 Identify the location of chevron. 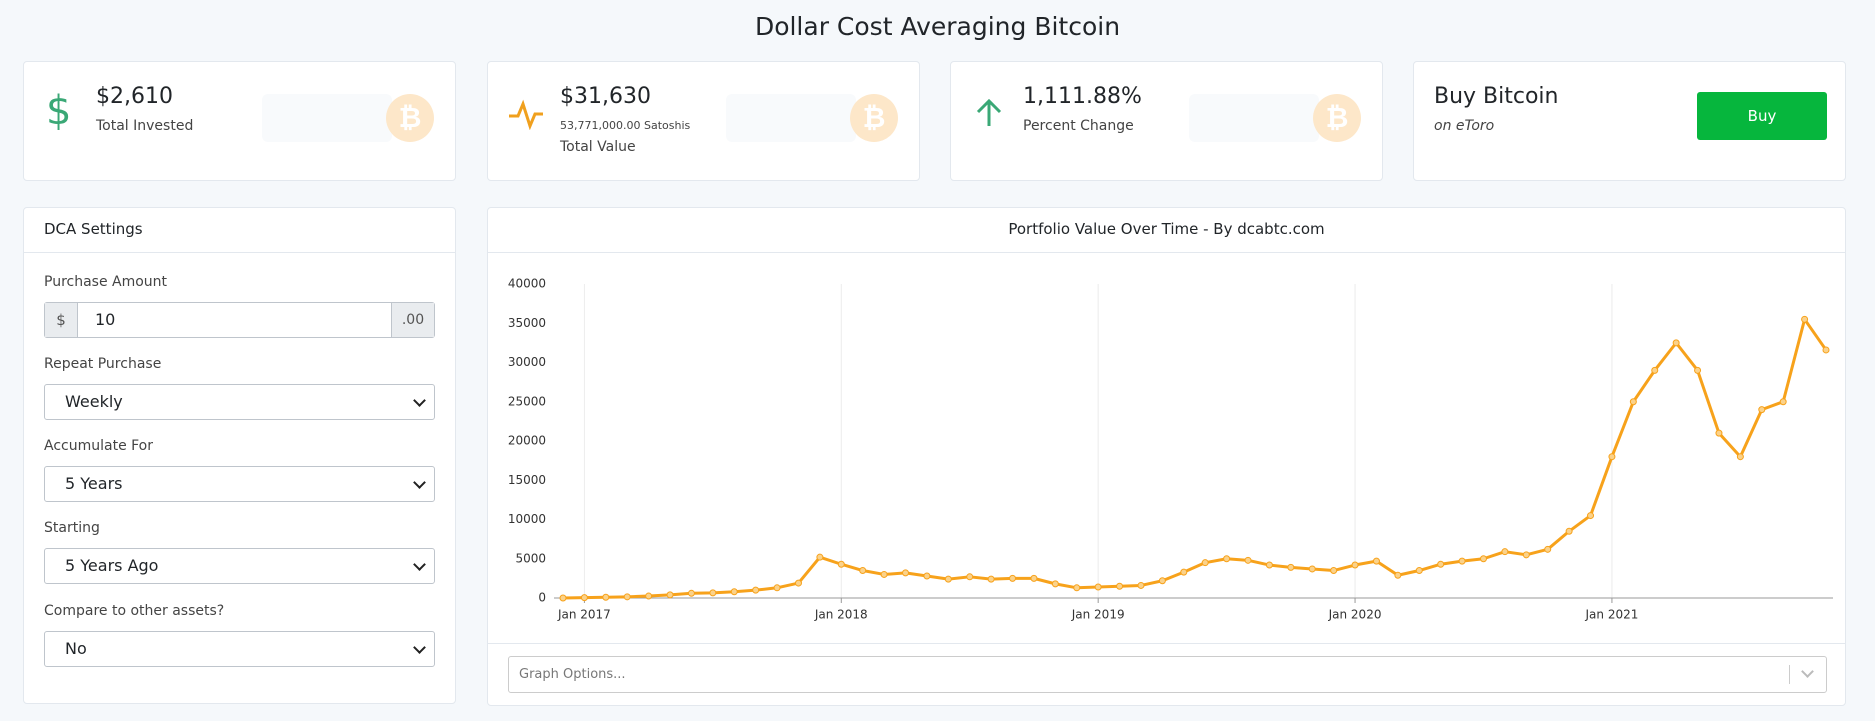
(1807, 671).